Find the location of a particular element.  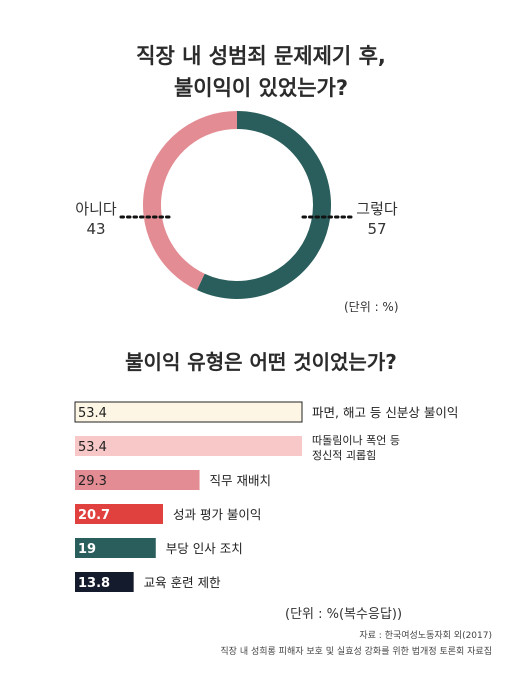

bar-value-0: 53.4 is located at coordinates (92, 413).